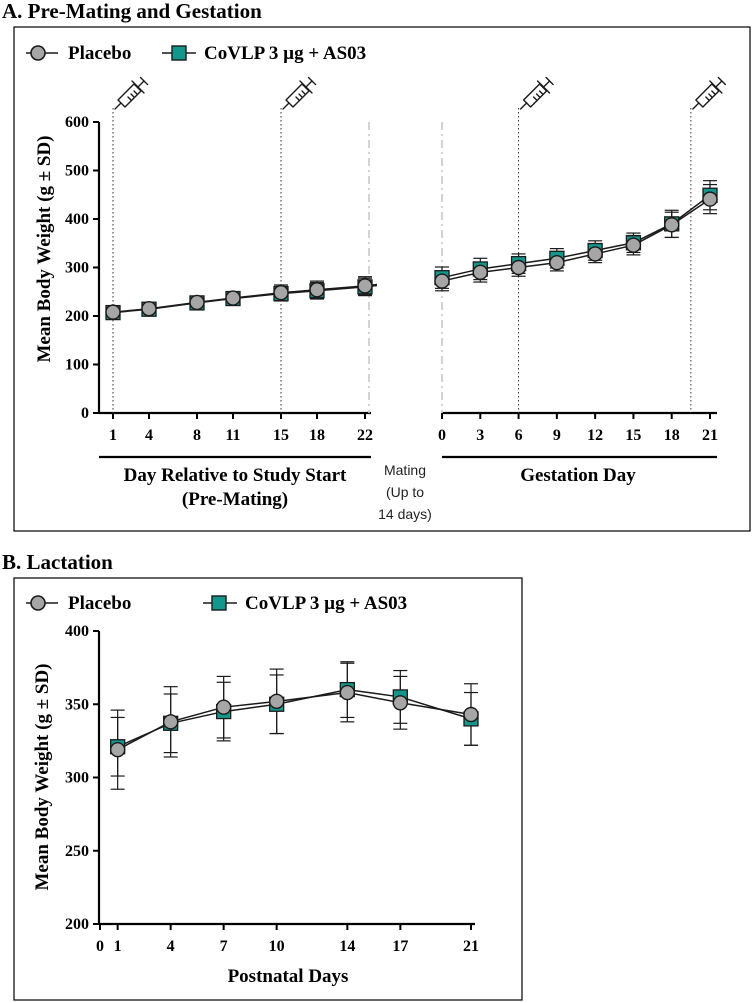  What do you see at coordinates (365, 435) in the screenshot?
I see `x-tick-label-22: 22` at bounding box center [365, 435].